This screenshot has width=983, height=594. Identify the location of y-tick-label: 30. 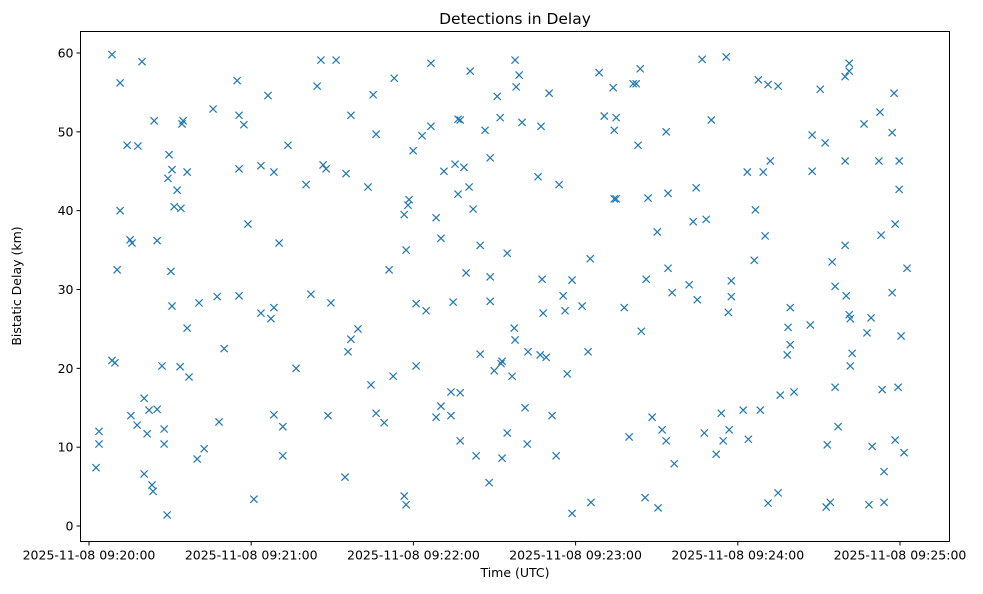
(66, 289).